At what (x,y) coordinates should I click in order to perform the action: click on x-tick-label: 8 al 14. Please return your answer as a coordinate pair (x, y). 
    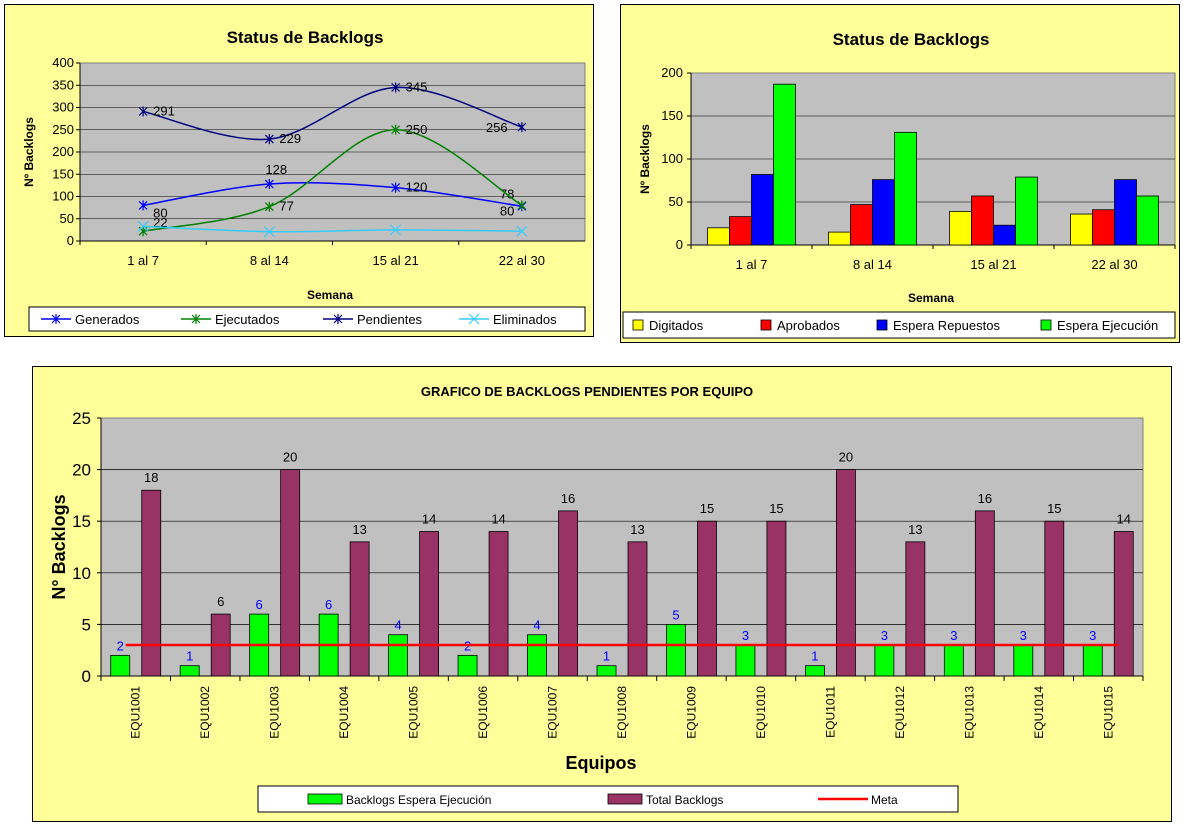
    Looking at the image, I should click on (269, 260).